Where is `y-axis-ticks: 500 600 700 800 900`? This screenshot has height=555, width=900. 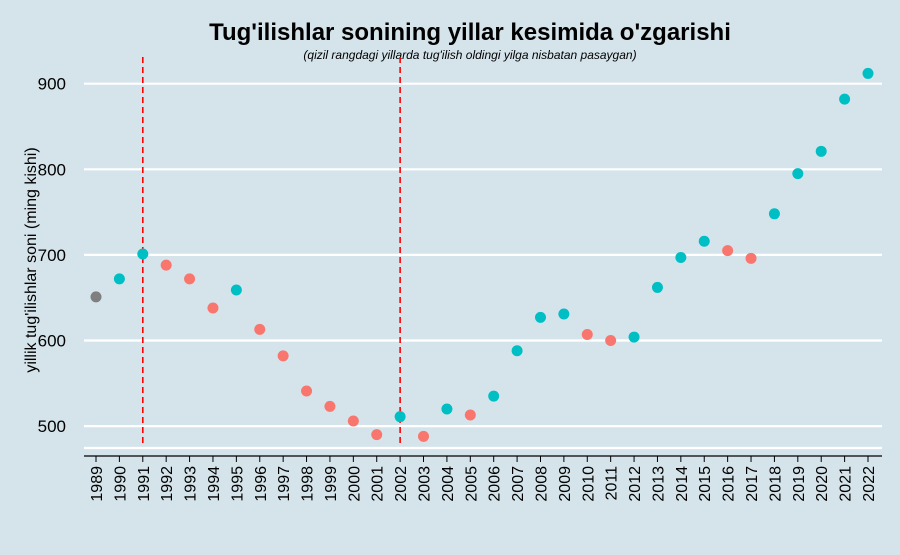 y-axis-ticks: 500 600 700 800 900 is located at coordinates (52, 255).